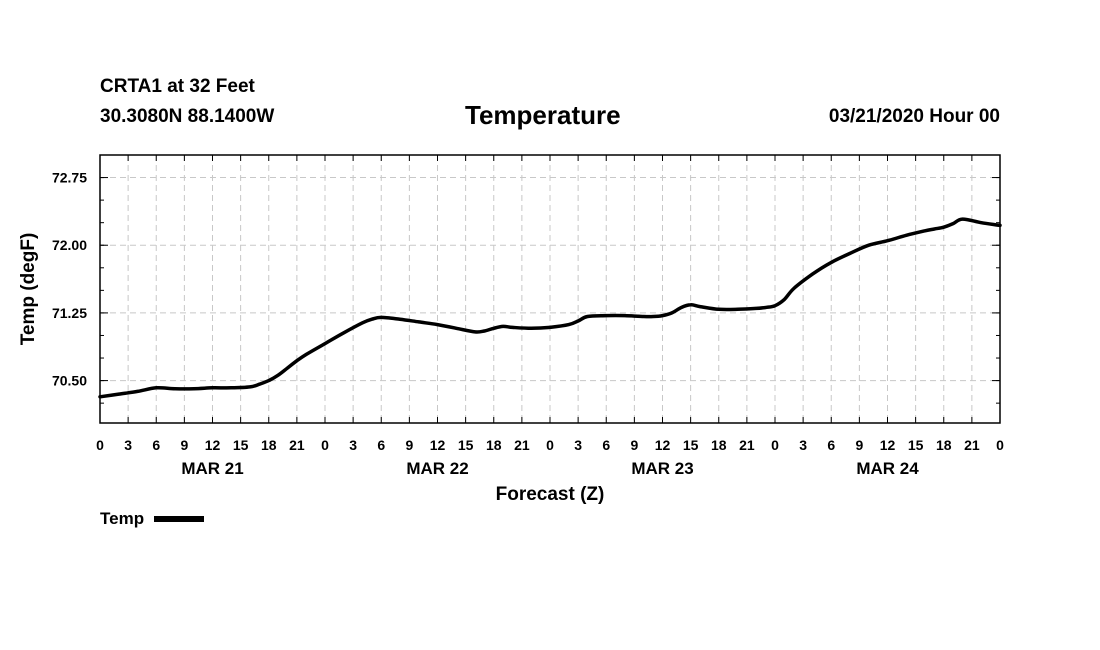  Describe the element at coordinates (122, 518) in the screenshot. I see `legend-label: Temp` at that location.